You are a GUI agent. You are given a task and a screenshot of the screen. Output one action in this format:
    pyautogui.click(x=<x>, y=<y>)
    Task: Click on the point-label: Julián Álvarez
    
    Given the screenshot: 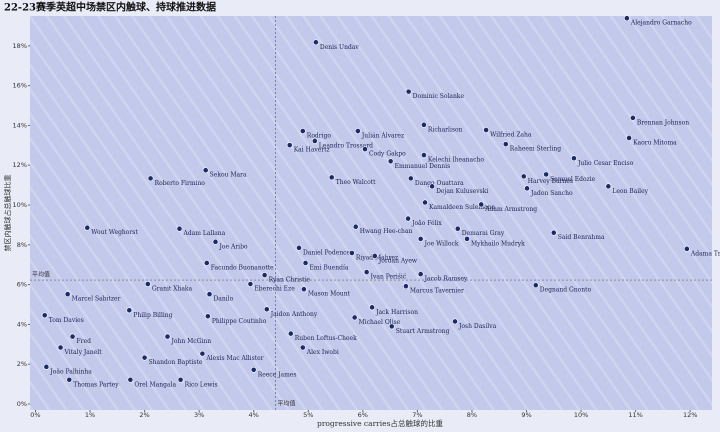 What is the action you would take?
    pyautogui.click(x=382, y=136)
    